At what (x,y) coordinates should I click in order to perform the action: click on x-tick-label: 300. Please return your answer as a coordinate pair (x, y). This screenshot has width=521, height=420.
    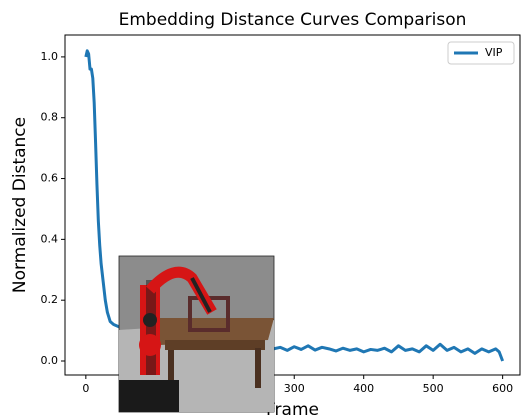
    Looking at the image, I should click on (294, 388).